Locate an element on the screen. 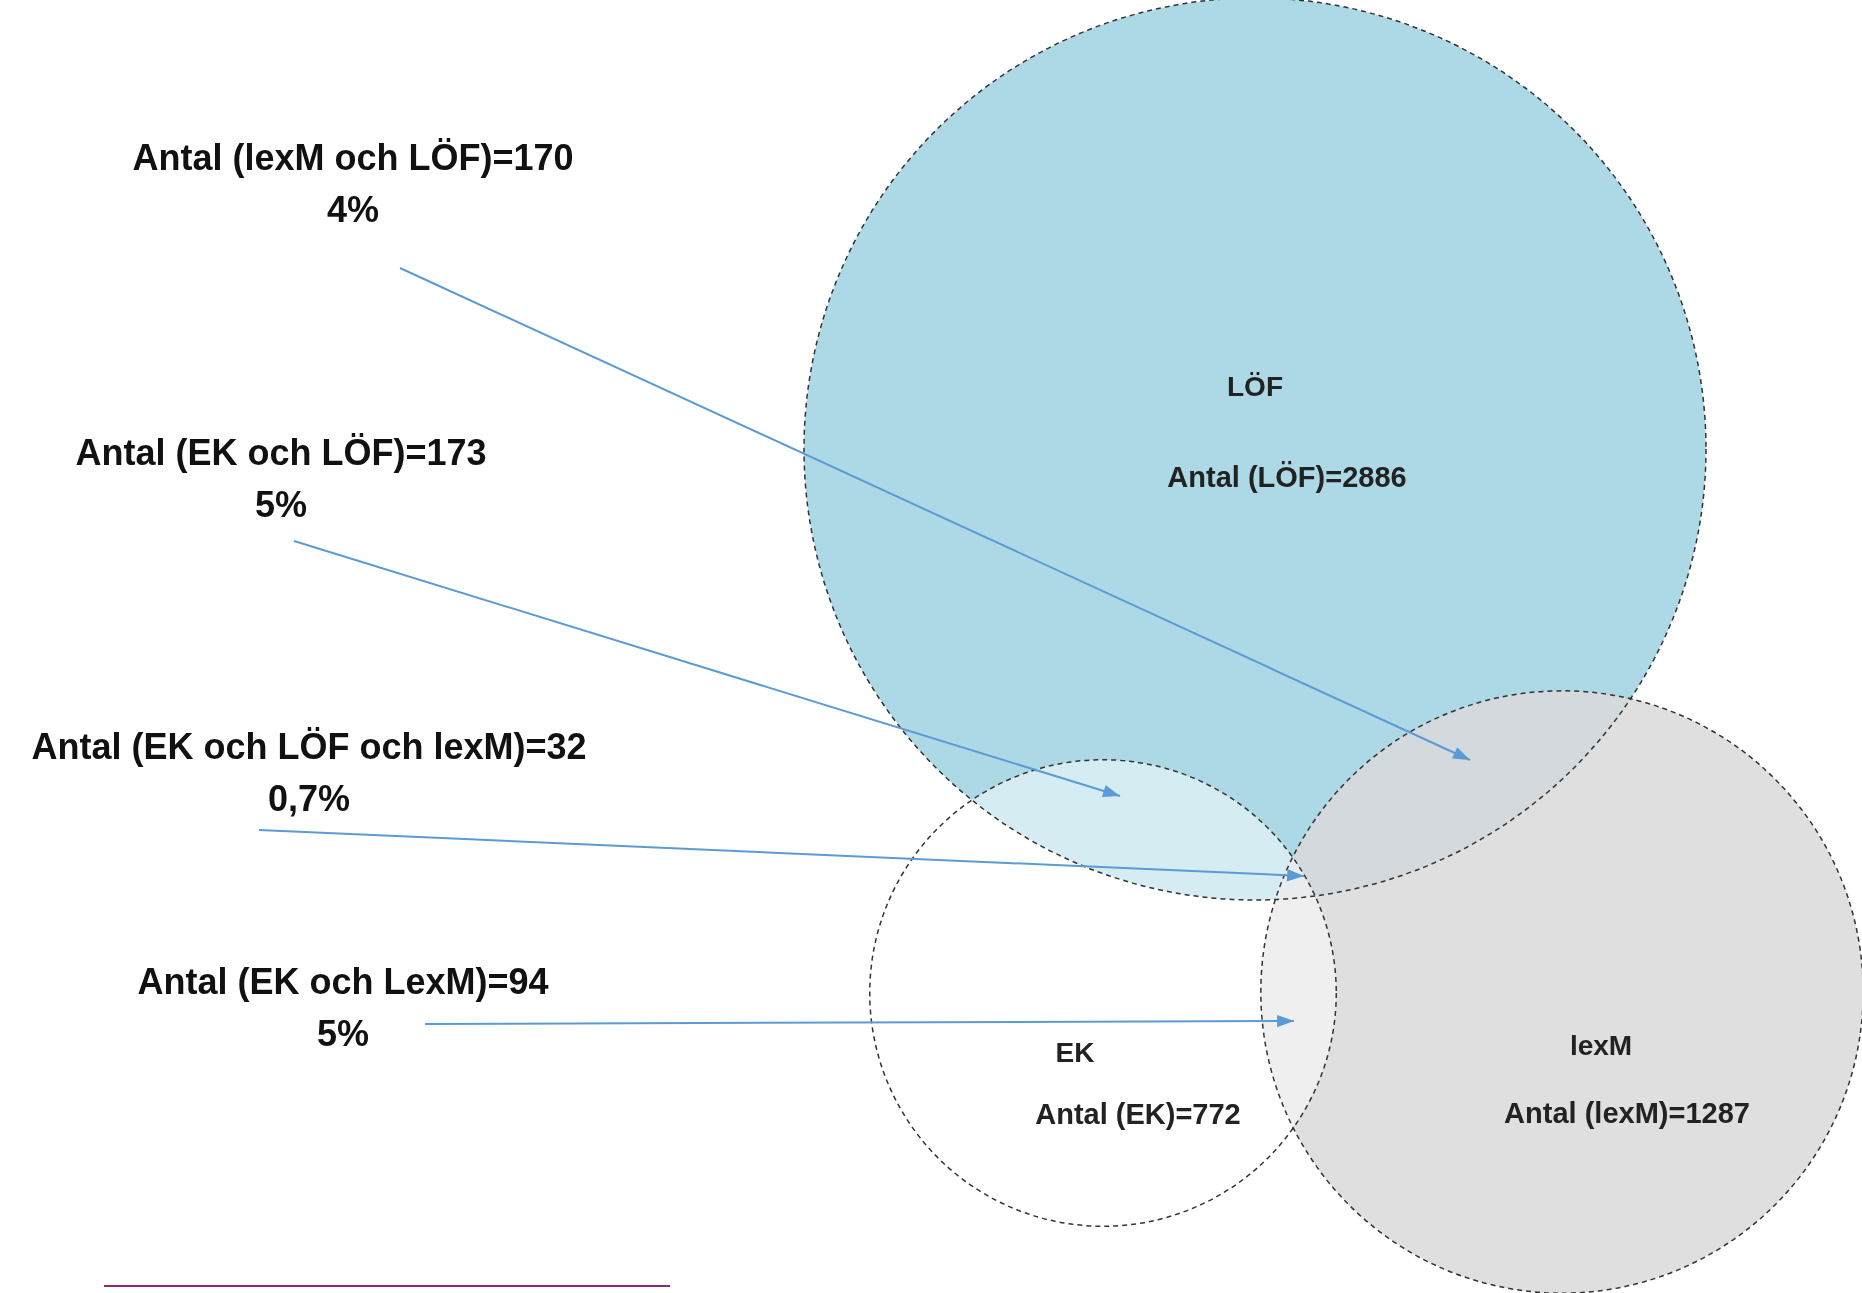 The width and height of the screenshot is (1862, 1293). data-label: Antal (EK)=772 is located at coordinates (1138, 1114).